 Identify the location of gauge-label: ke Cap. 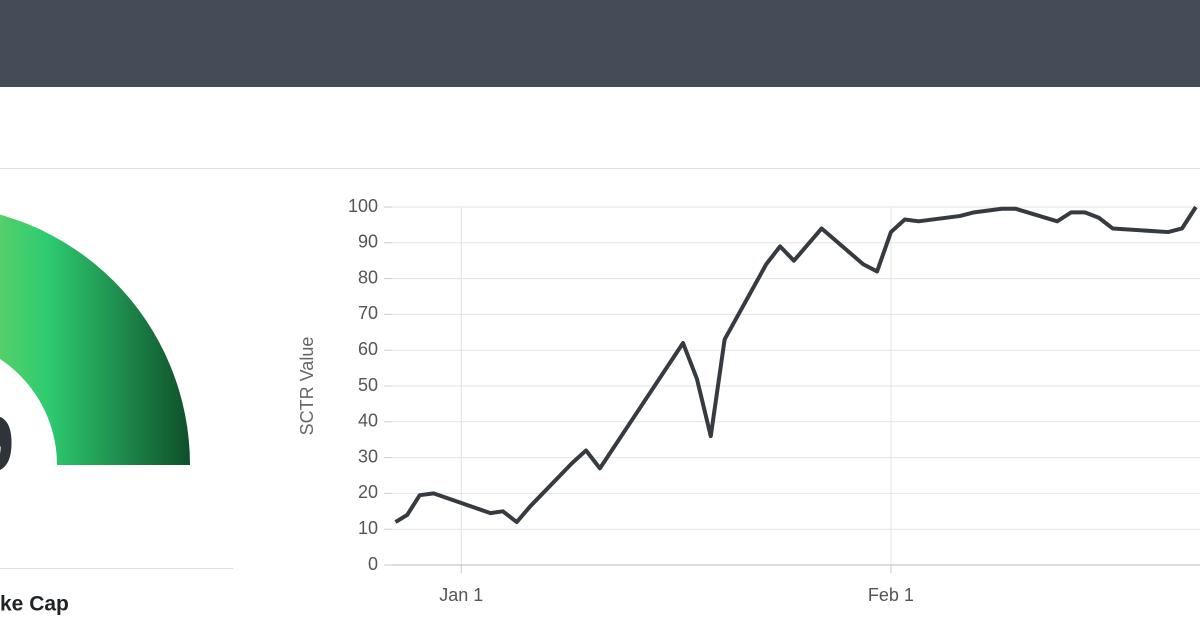
(34, 604).